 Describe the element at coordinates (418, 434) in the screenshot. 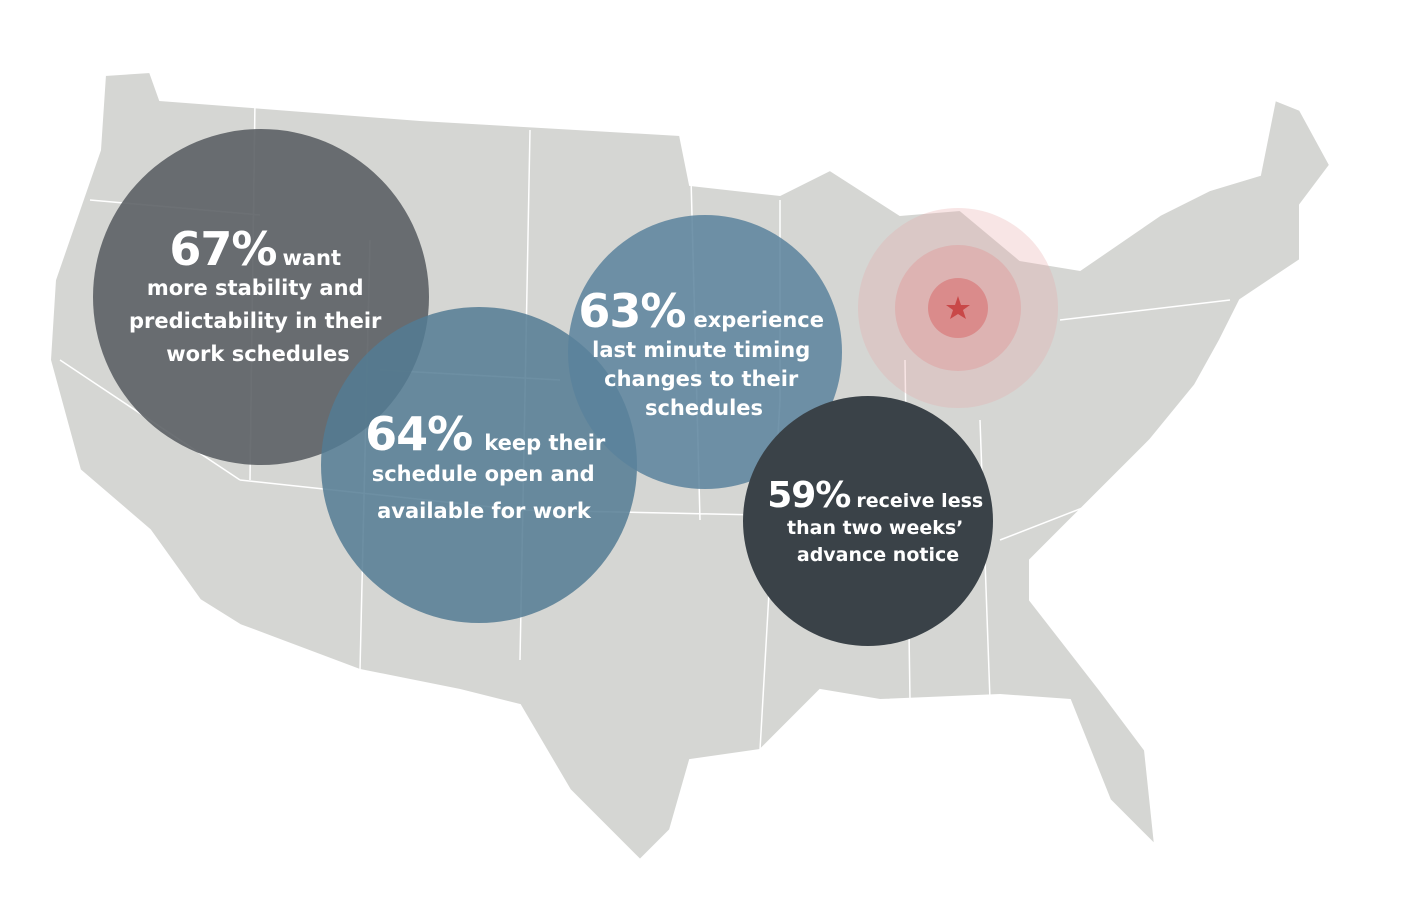

I see `stat-percent: 64%` at that location.